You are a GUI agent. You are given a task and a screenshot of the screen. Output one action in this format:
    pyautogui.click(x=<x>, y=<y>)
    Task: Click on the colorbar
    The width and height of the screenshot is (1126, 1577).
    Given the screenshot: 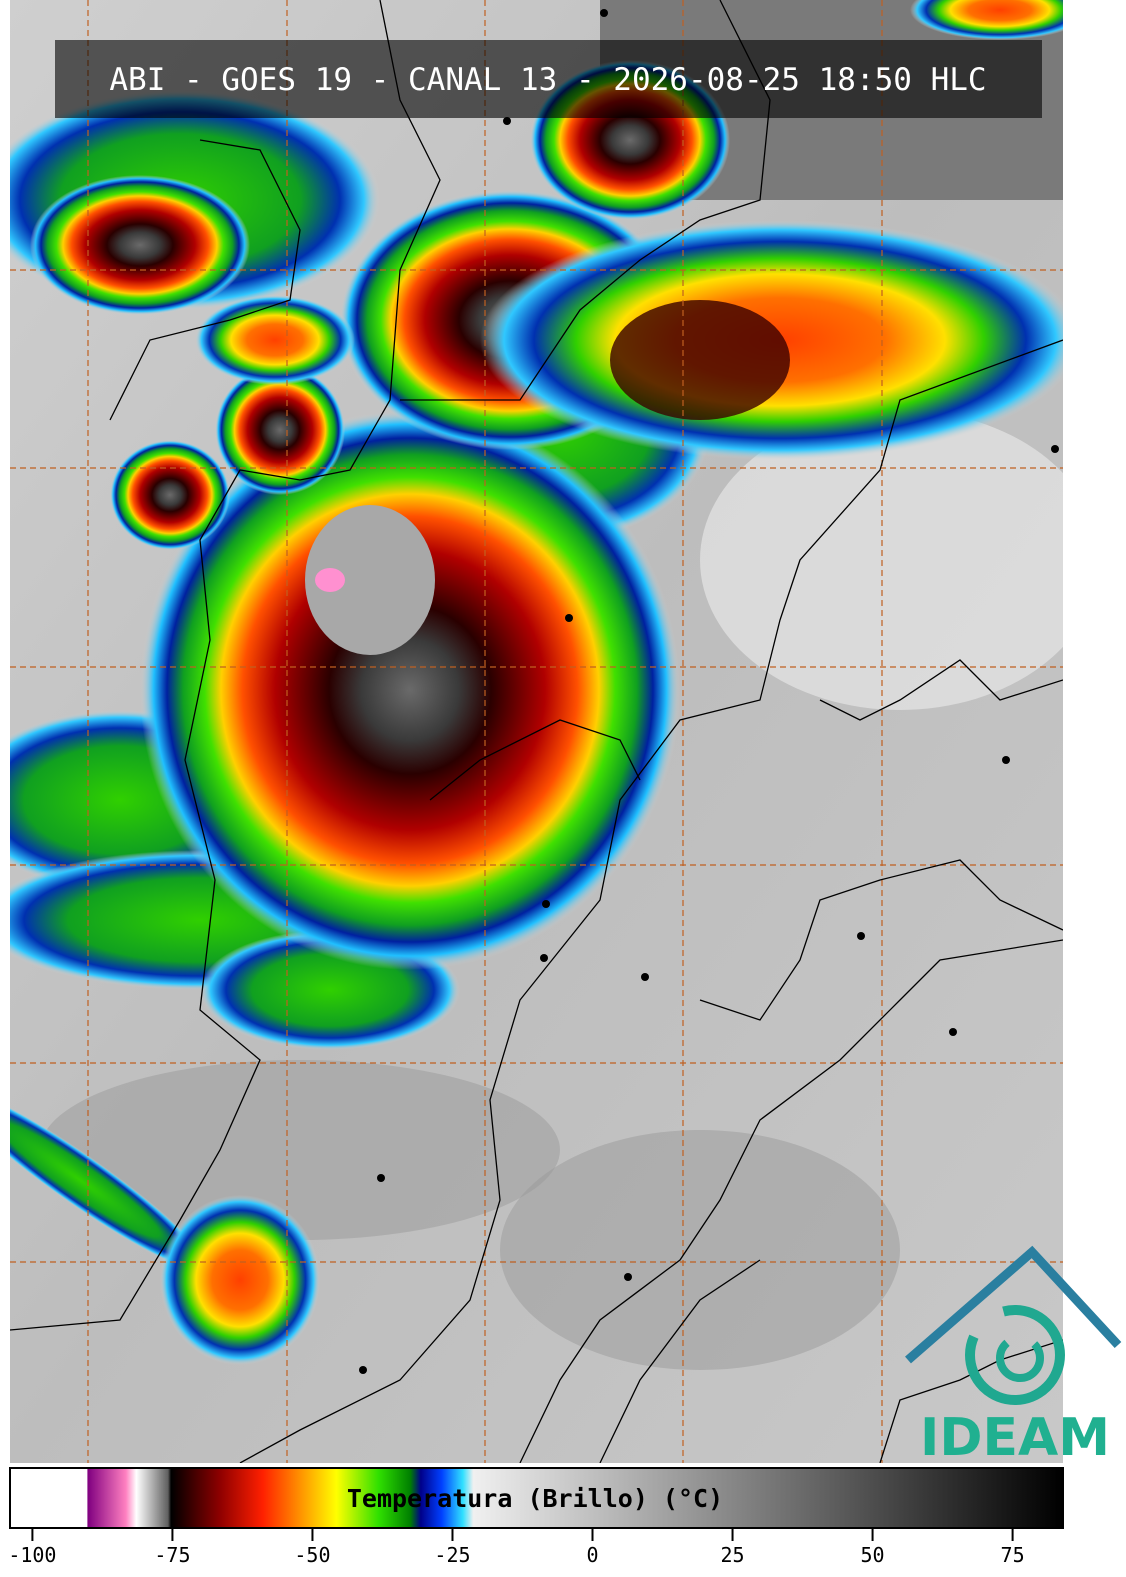 What is the action you would take?
    pyautogui.click(x=536, y=1498)
    